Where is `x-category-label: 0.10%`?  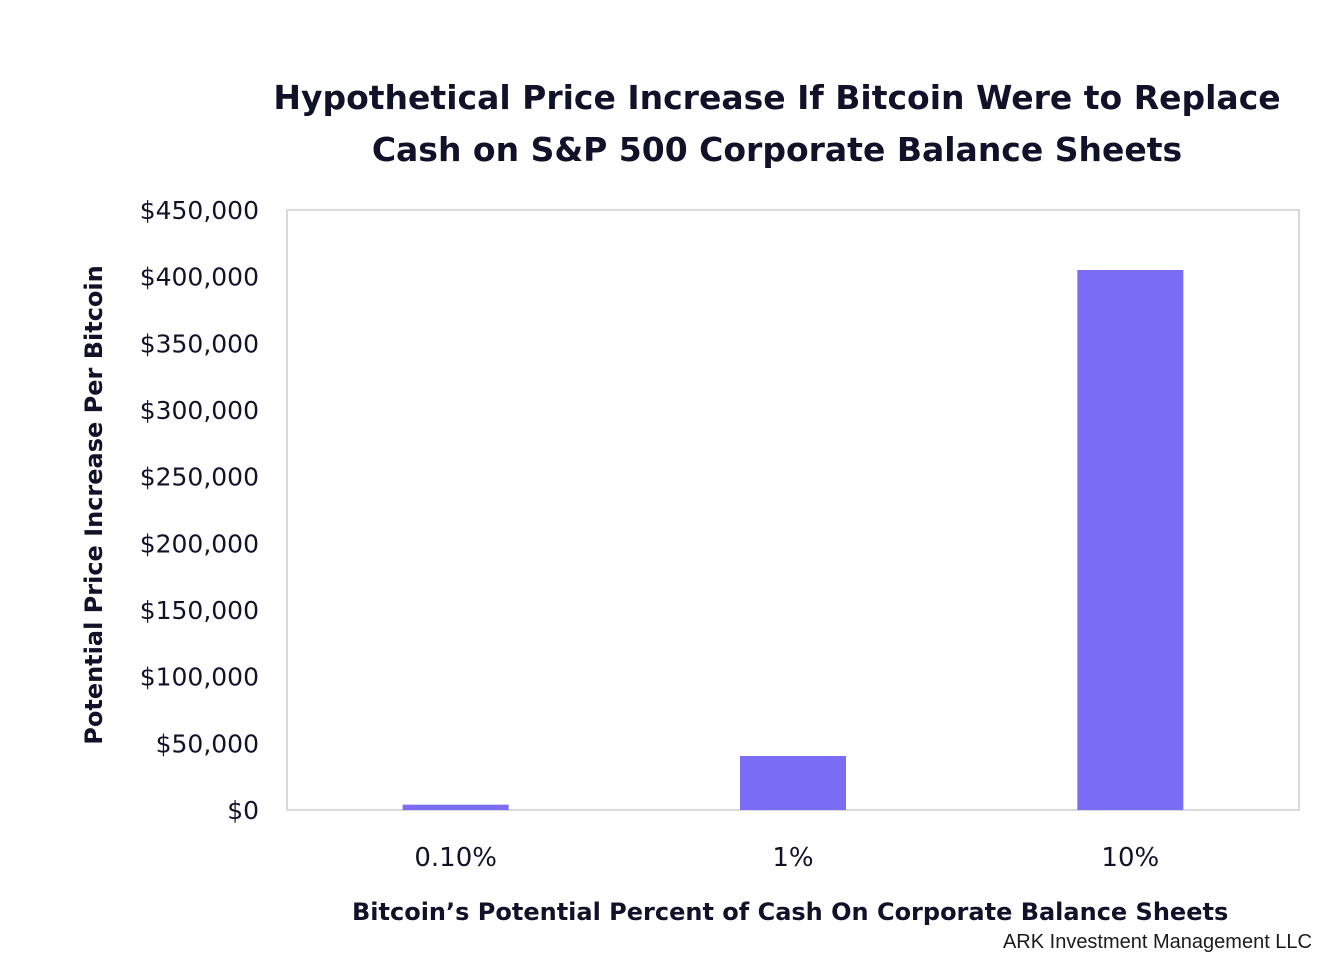 x-category-label: 0.10% is located at coordinates (455, 858).